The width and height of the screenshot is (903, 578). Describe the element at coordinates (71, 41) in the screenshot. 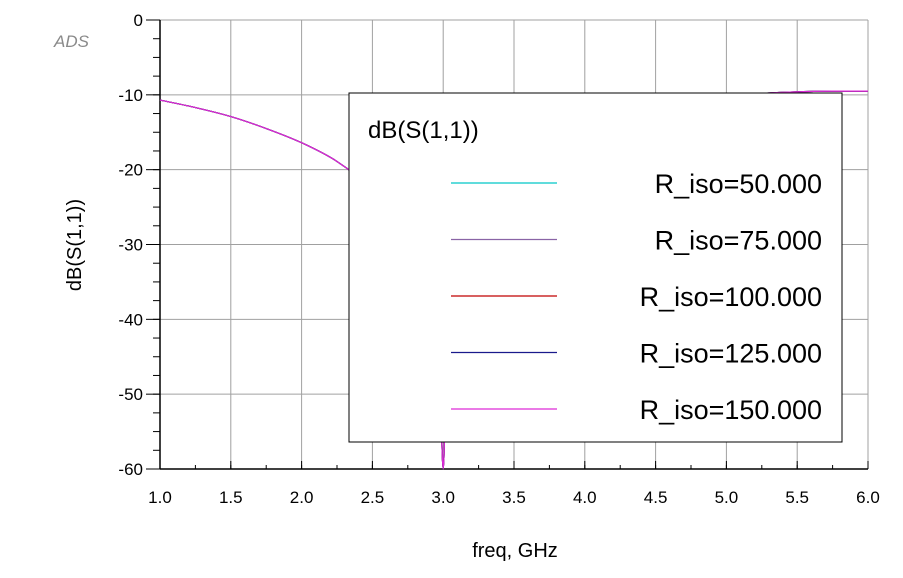

I see `ads-watermark: ADS` at that location.